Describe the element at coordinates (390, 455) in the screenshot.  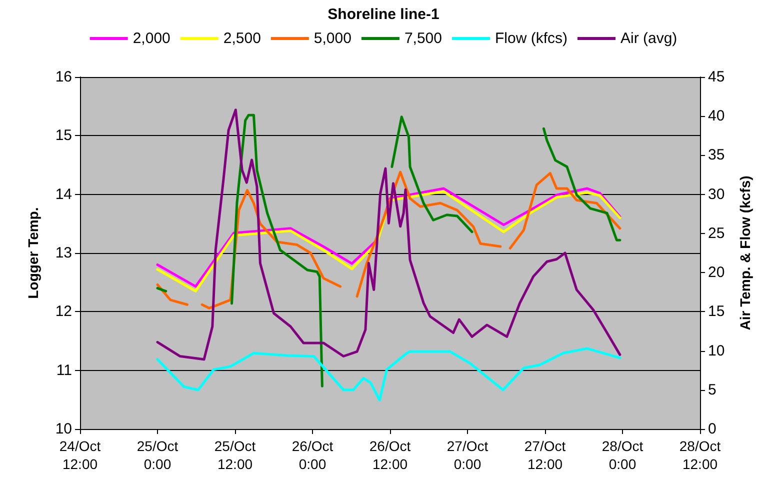
I see `x-tick-label: 26/Oct 12:00` at that location.